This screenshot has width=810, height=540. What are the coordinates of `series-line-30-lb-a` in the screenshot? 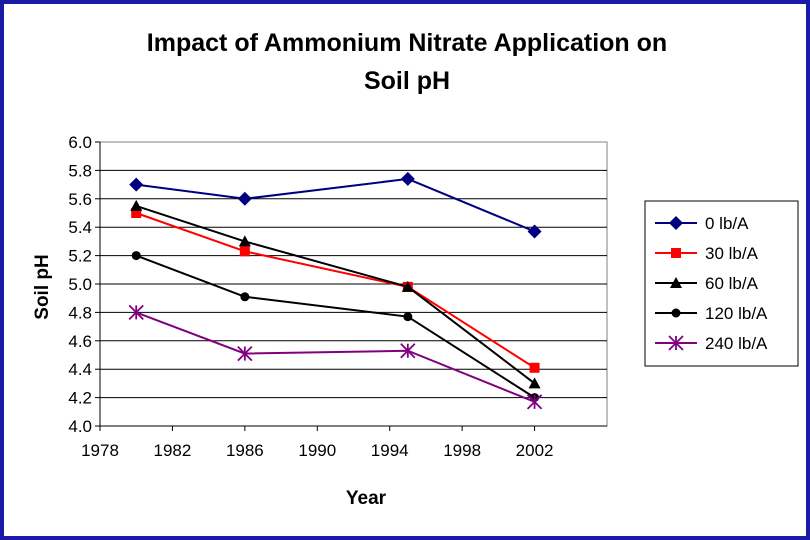 It's located at (335, 290).